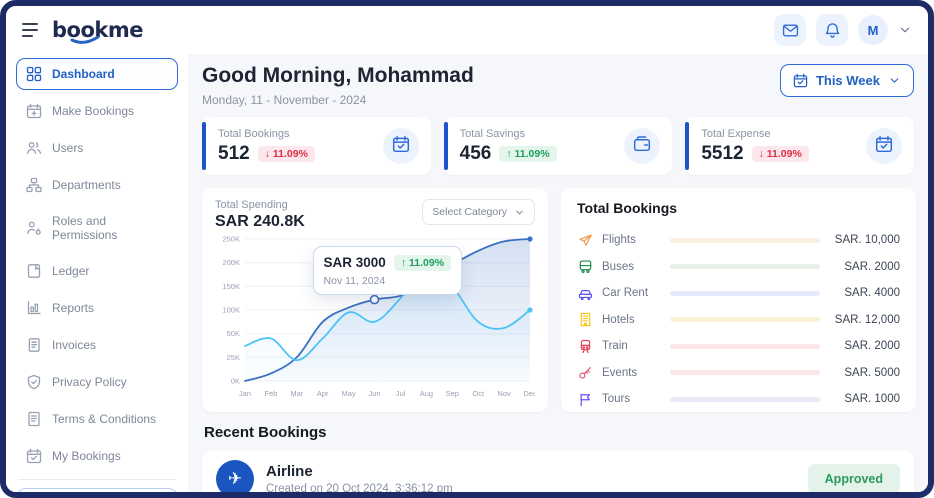 The height and width of the screenshot is (498, 934). What do you see at coordinates (615, 346) in the screenshot?
I see `category-label: Train` at bounding box center [615, 346].